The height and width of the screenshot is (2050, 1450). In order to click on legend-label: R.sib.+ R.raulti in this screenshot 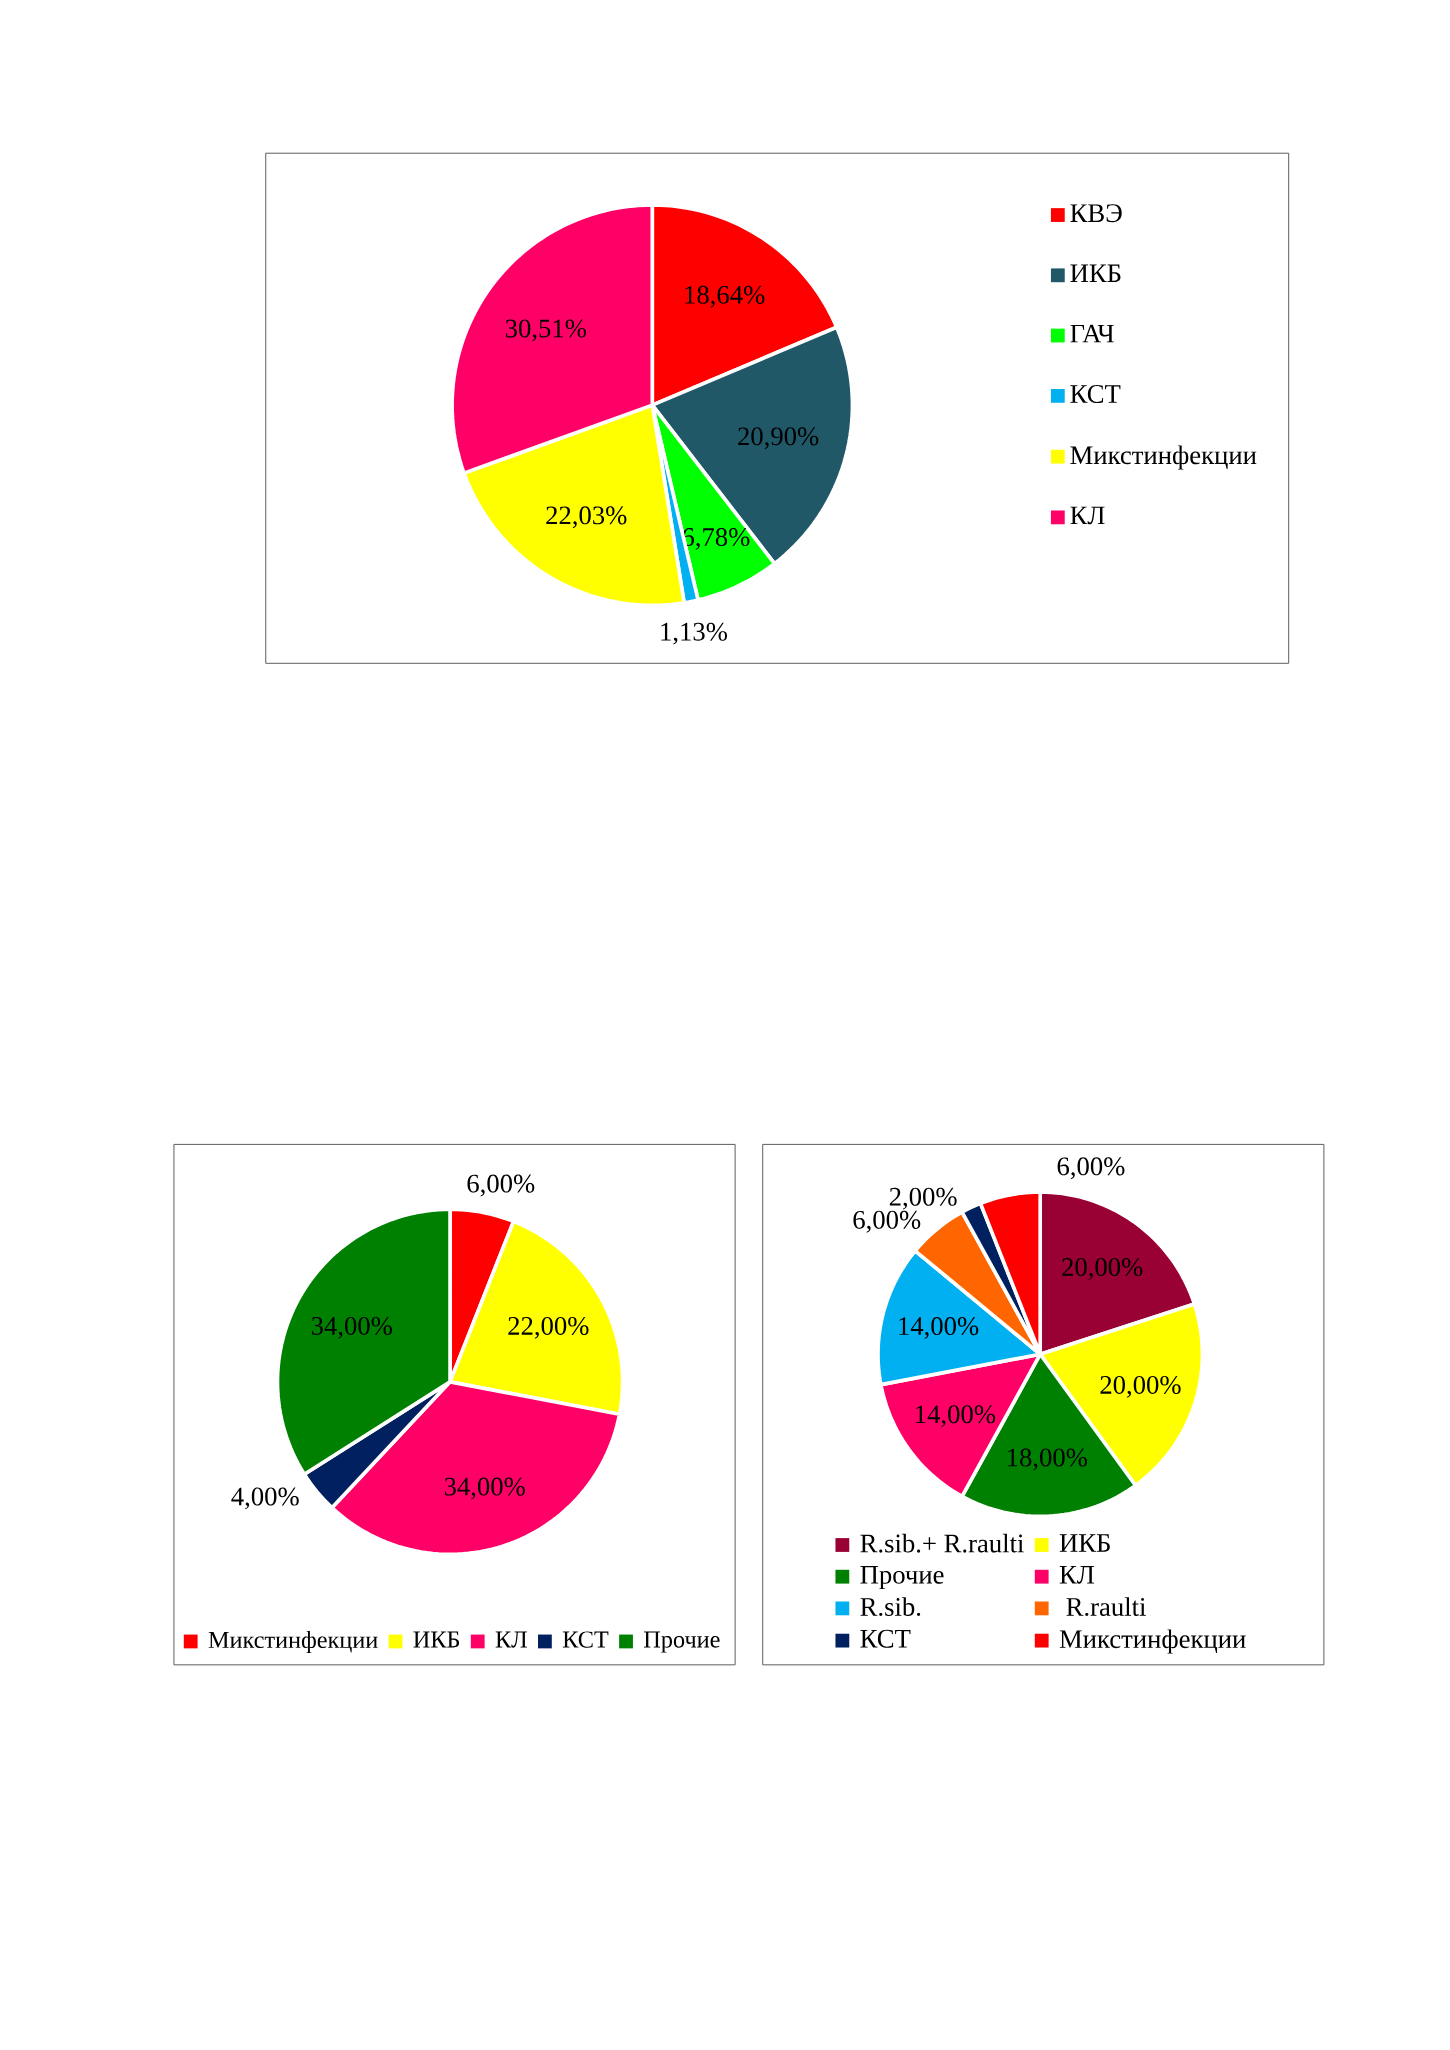, I will do `click(942, 1543)`.